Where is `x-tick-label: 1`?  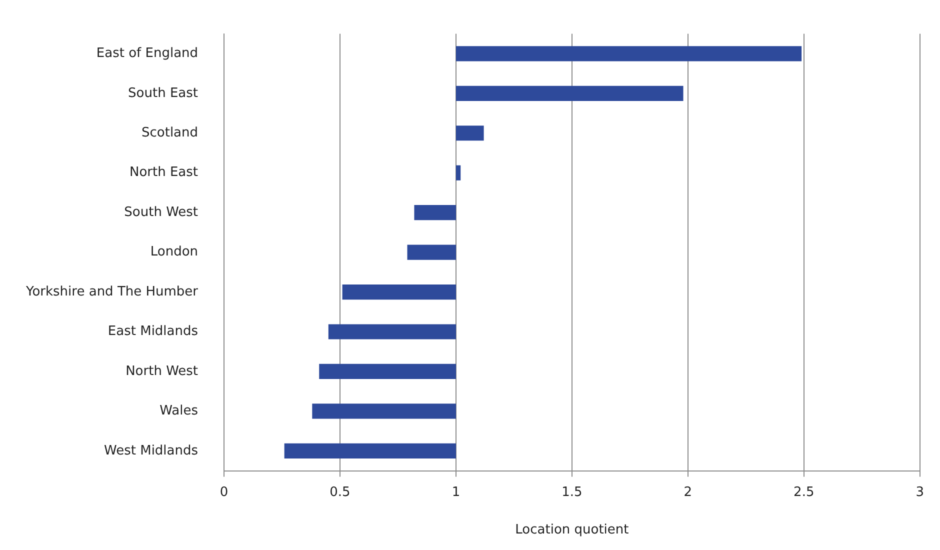
x-tick-label: 1 is located at coordinates (456, 492).